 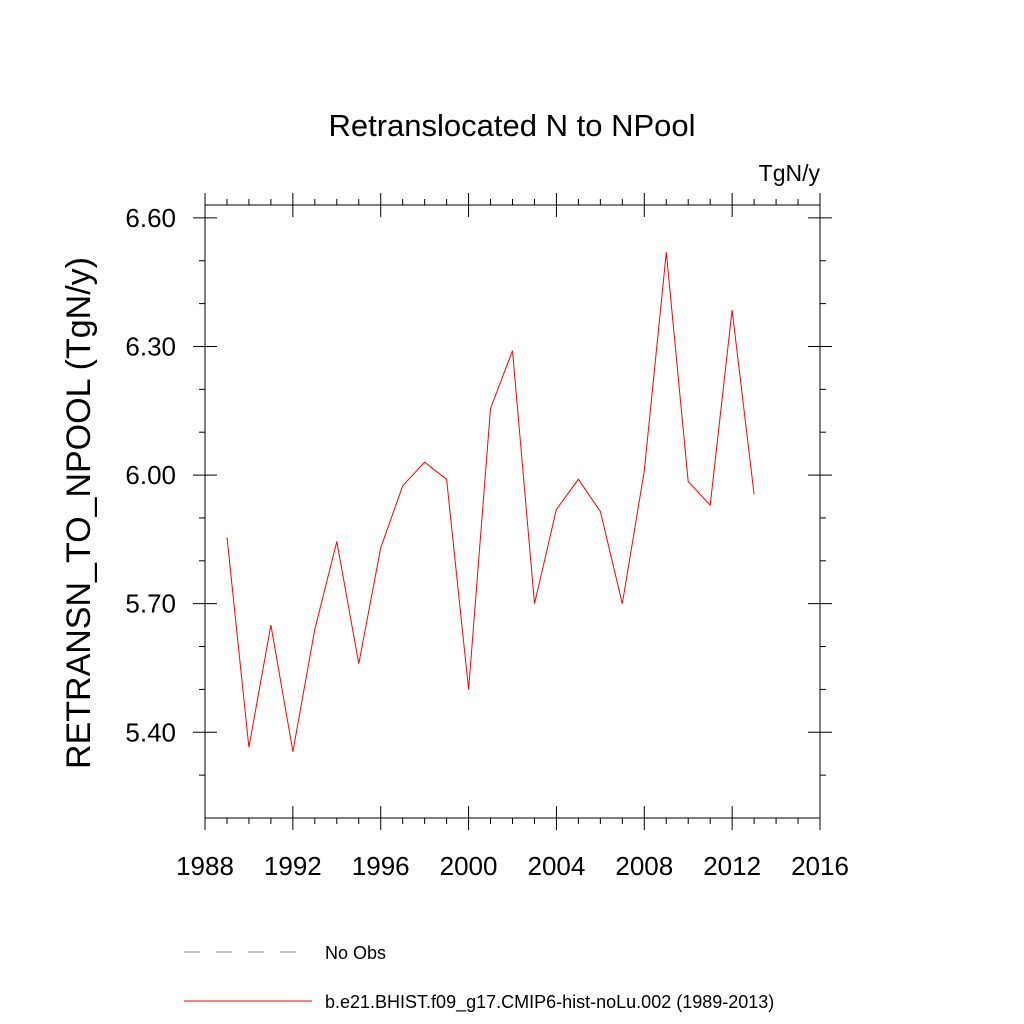 What do you see at coordinates (732, 866) in the screenshot?
I see `x-tick-label: 2012` at bounding box center [732, 866].